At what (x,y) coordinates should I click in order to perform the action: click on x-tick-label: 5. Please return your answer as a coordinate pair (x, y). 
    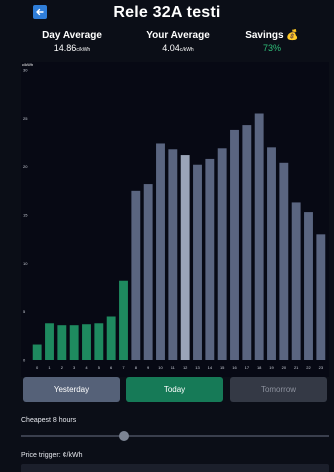
    Looking at the image, I should click on (99, 367).